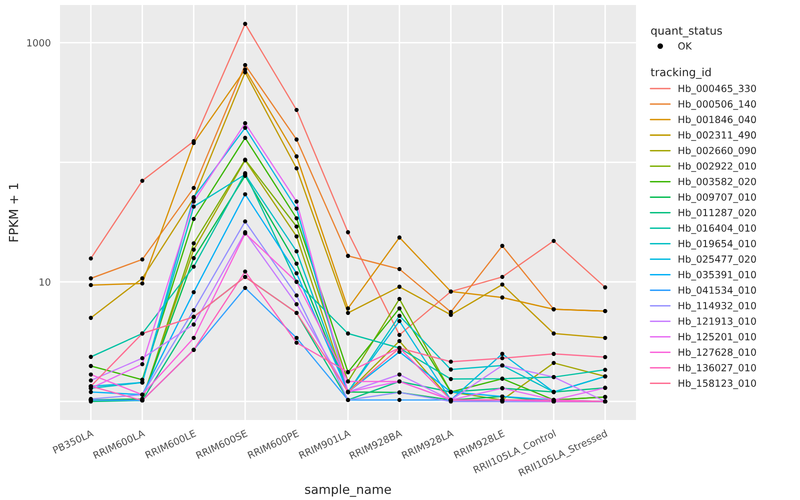  Describe the element at coordinates (717, 121) in the screenshot. I see `legend-label: Hb_001846_040` at that location.